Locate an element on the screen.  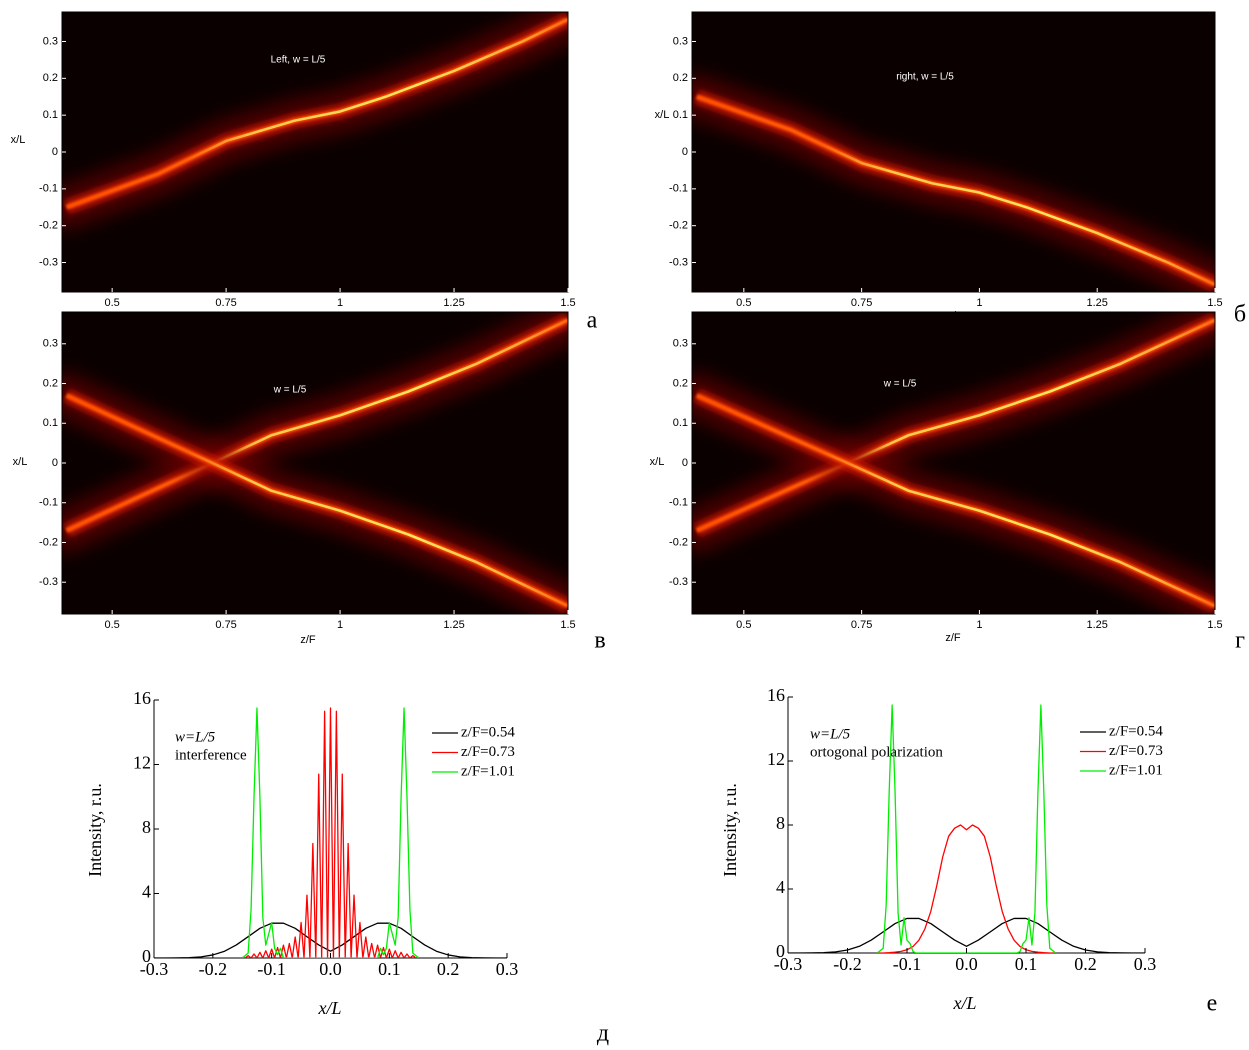
annotation: w=L/5 is located at coordinates (195, 737).